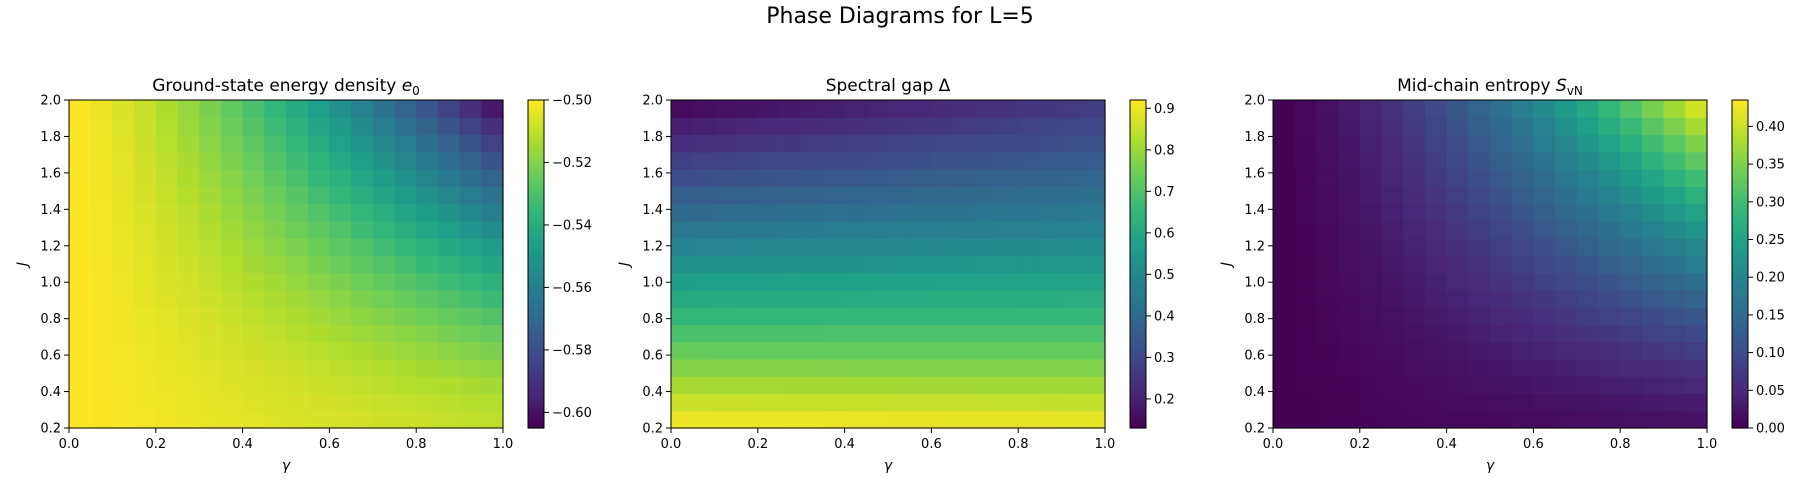 The image size is (1800, 500). Describe the element at coordinates (1164, 192) in the screenshot. I see `colorbar-tick-label: 0.7` at that location.